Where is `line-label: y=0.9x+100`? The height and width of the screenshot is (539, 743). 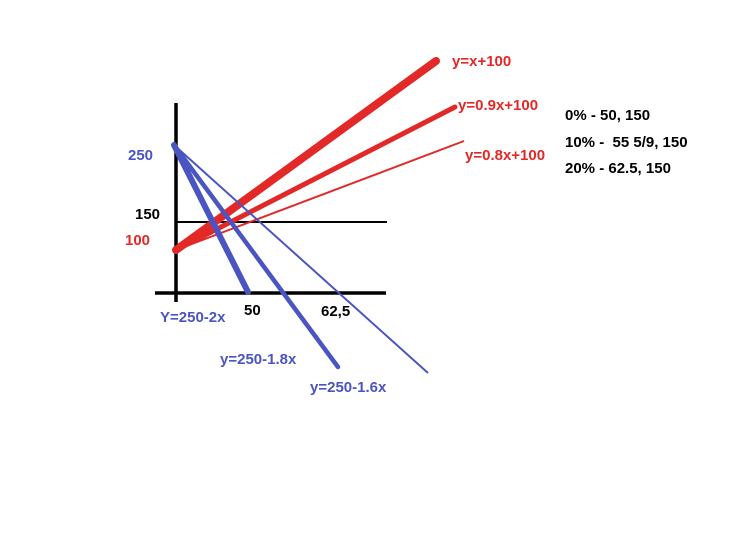
line-label: y=0.9x+100 is located at coordinates (498, 105).